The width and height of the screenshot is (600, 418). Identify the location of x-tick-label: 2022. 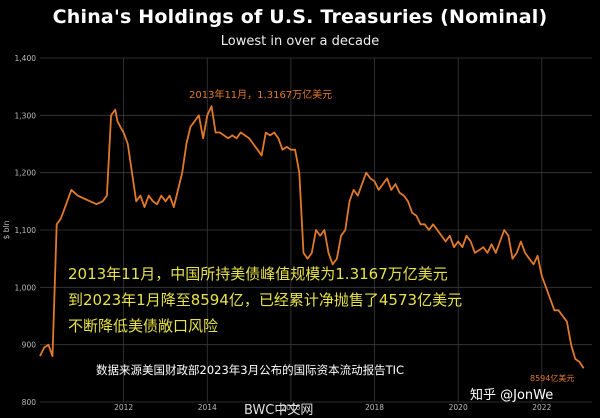
(541, 407).